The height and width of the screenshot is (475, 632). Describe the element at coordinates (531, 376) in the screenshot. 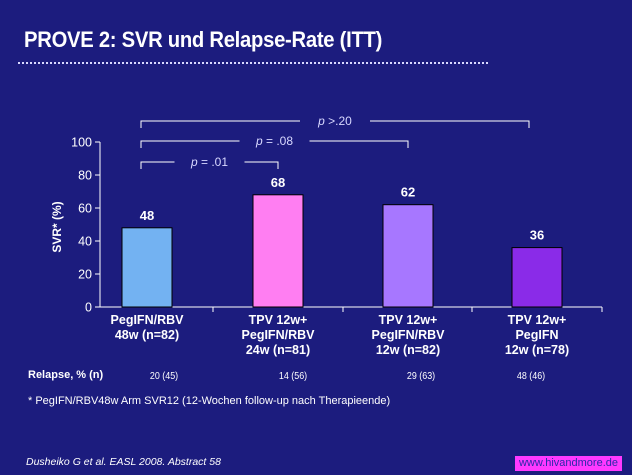

I see `relapse-value: 48 (46)` at that location.